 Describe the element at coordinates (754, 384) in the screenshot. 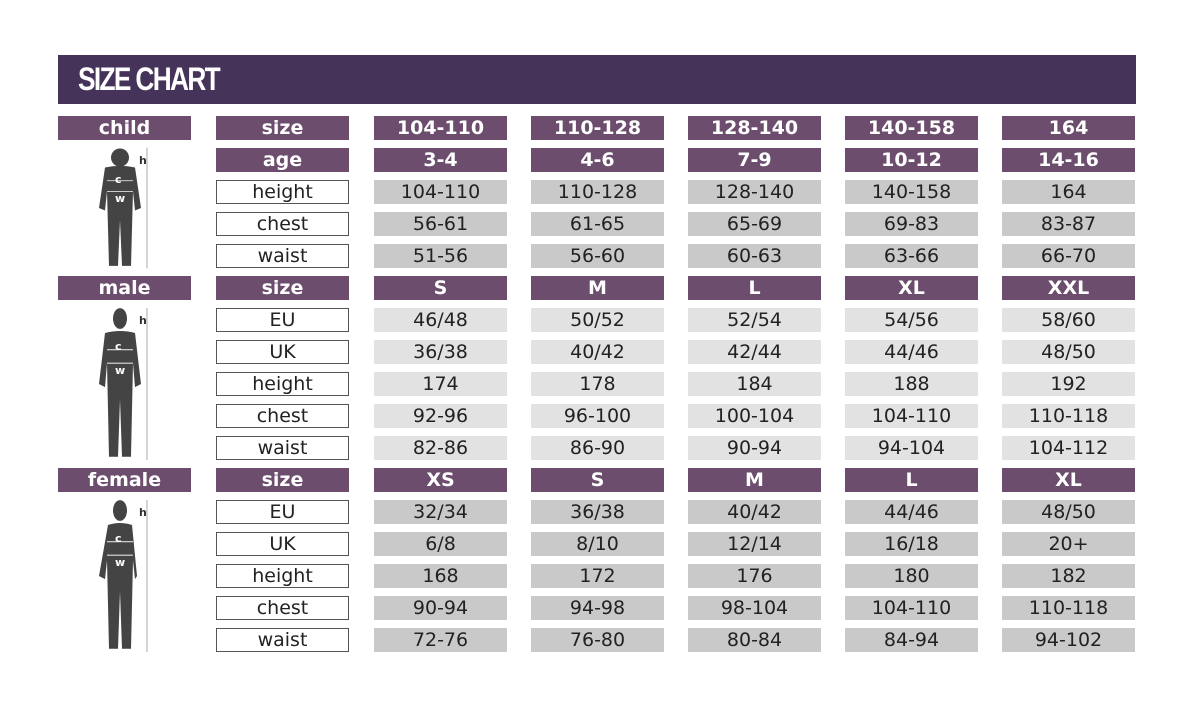

I see `table-cell: 184` at that location.